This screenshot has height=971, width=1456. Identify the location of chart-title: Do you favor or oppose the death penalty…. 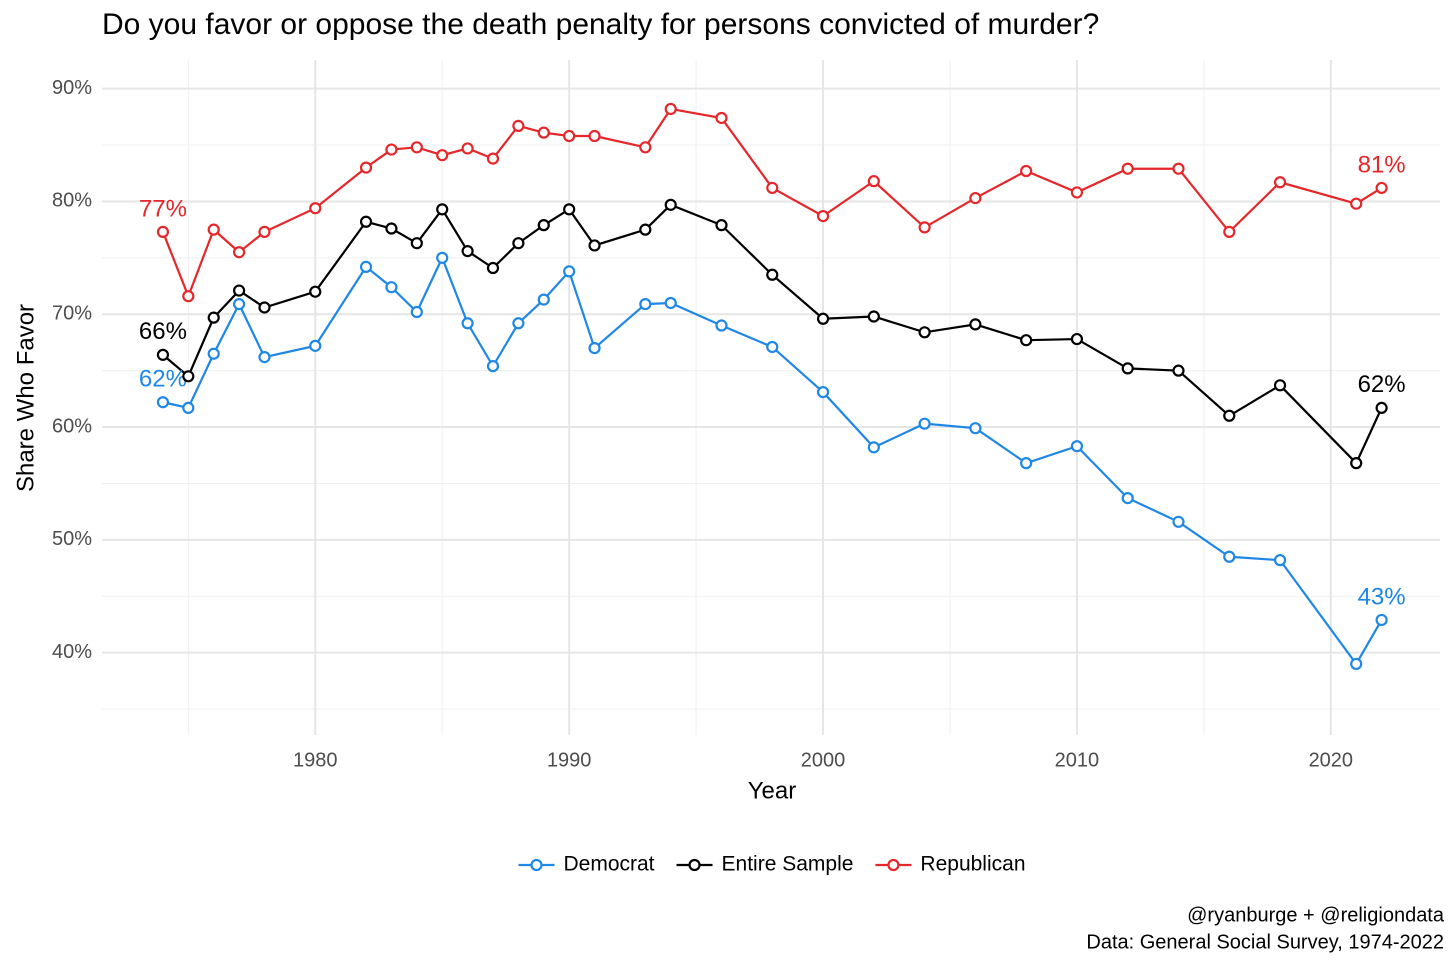
(600, 24).